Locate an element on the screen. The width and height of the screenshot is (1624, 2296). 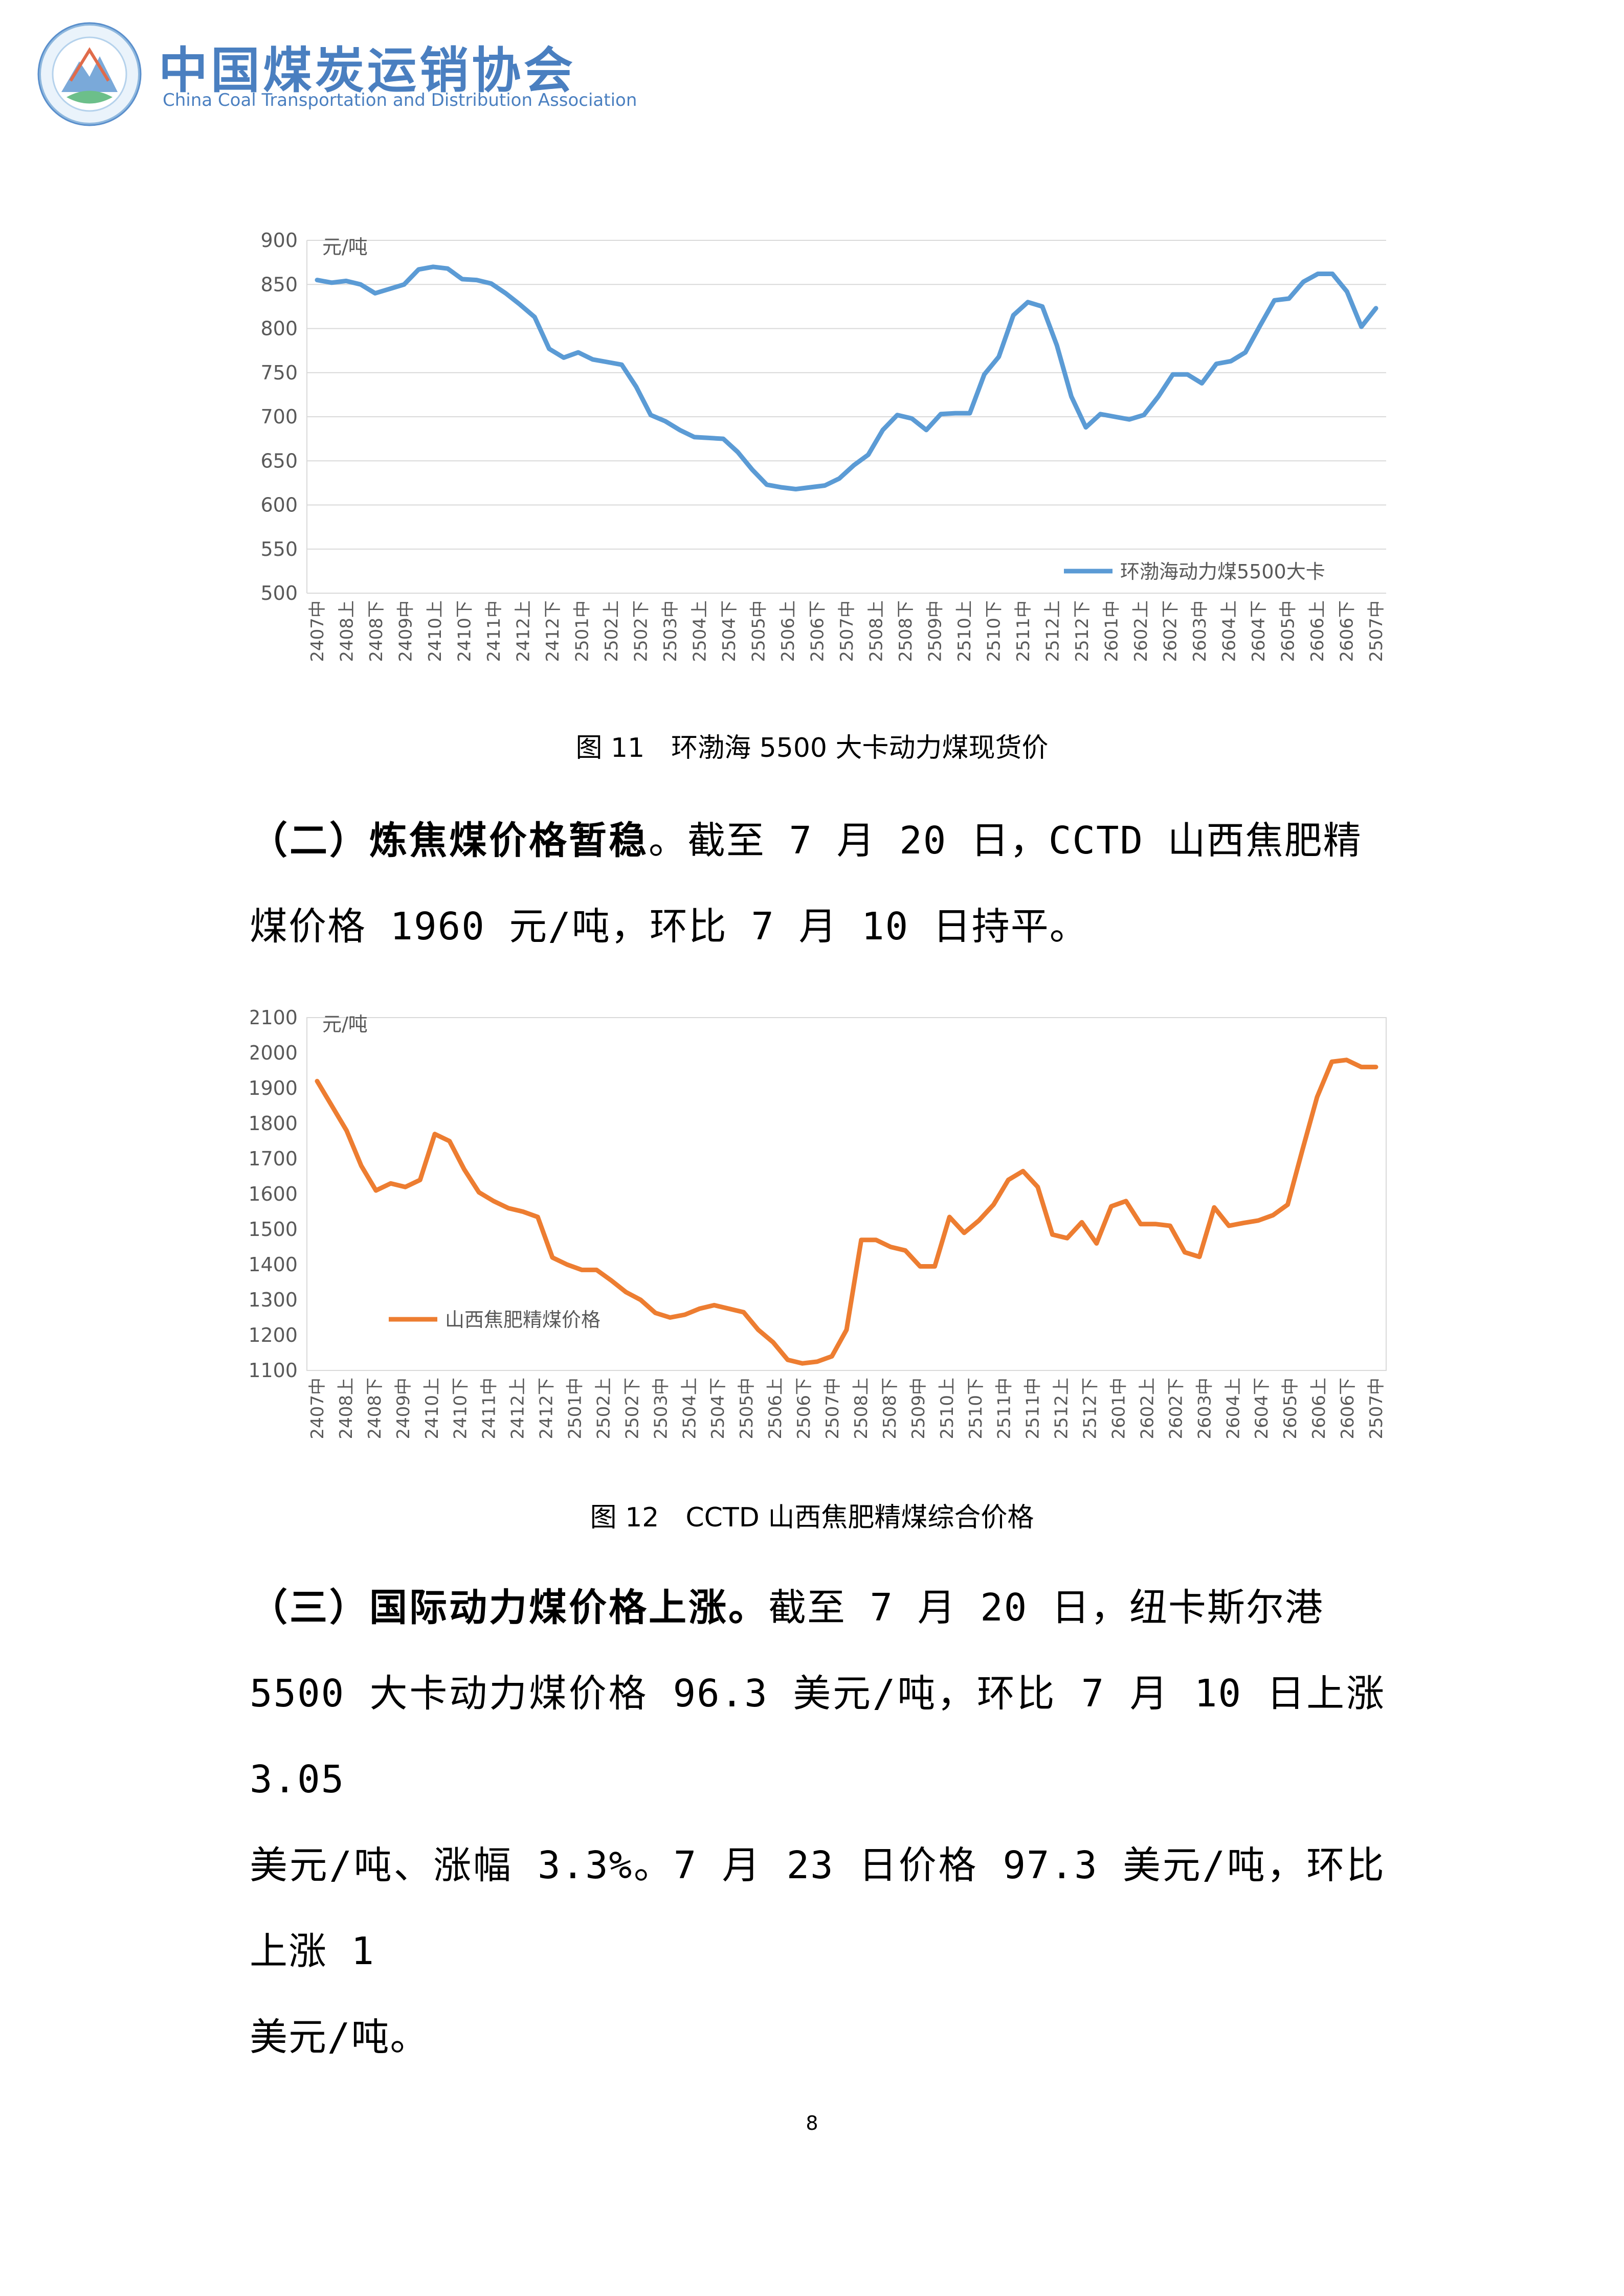
paragraph-line: 美元/吨。 is located at coordinates (340, 2037).